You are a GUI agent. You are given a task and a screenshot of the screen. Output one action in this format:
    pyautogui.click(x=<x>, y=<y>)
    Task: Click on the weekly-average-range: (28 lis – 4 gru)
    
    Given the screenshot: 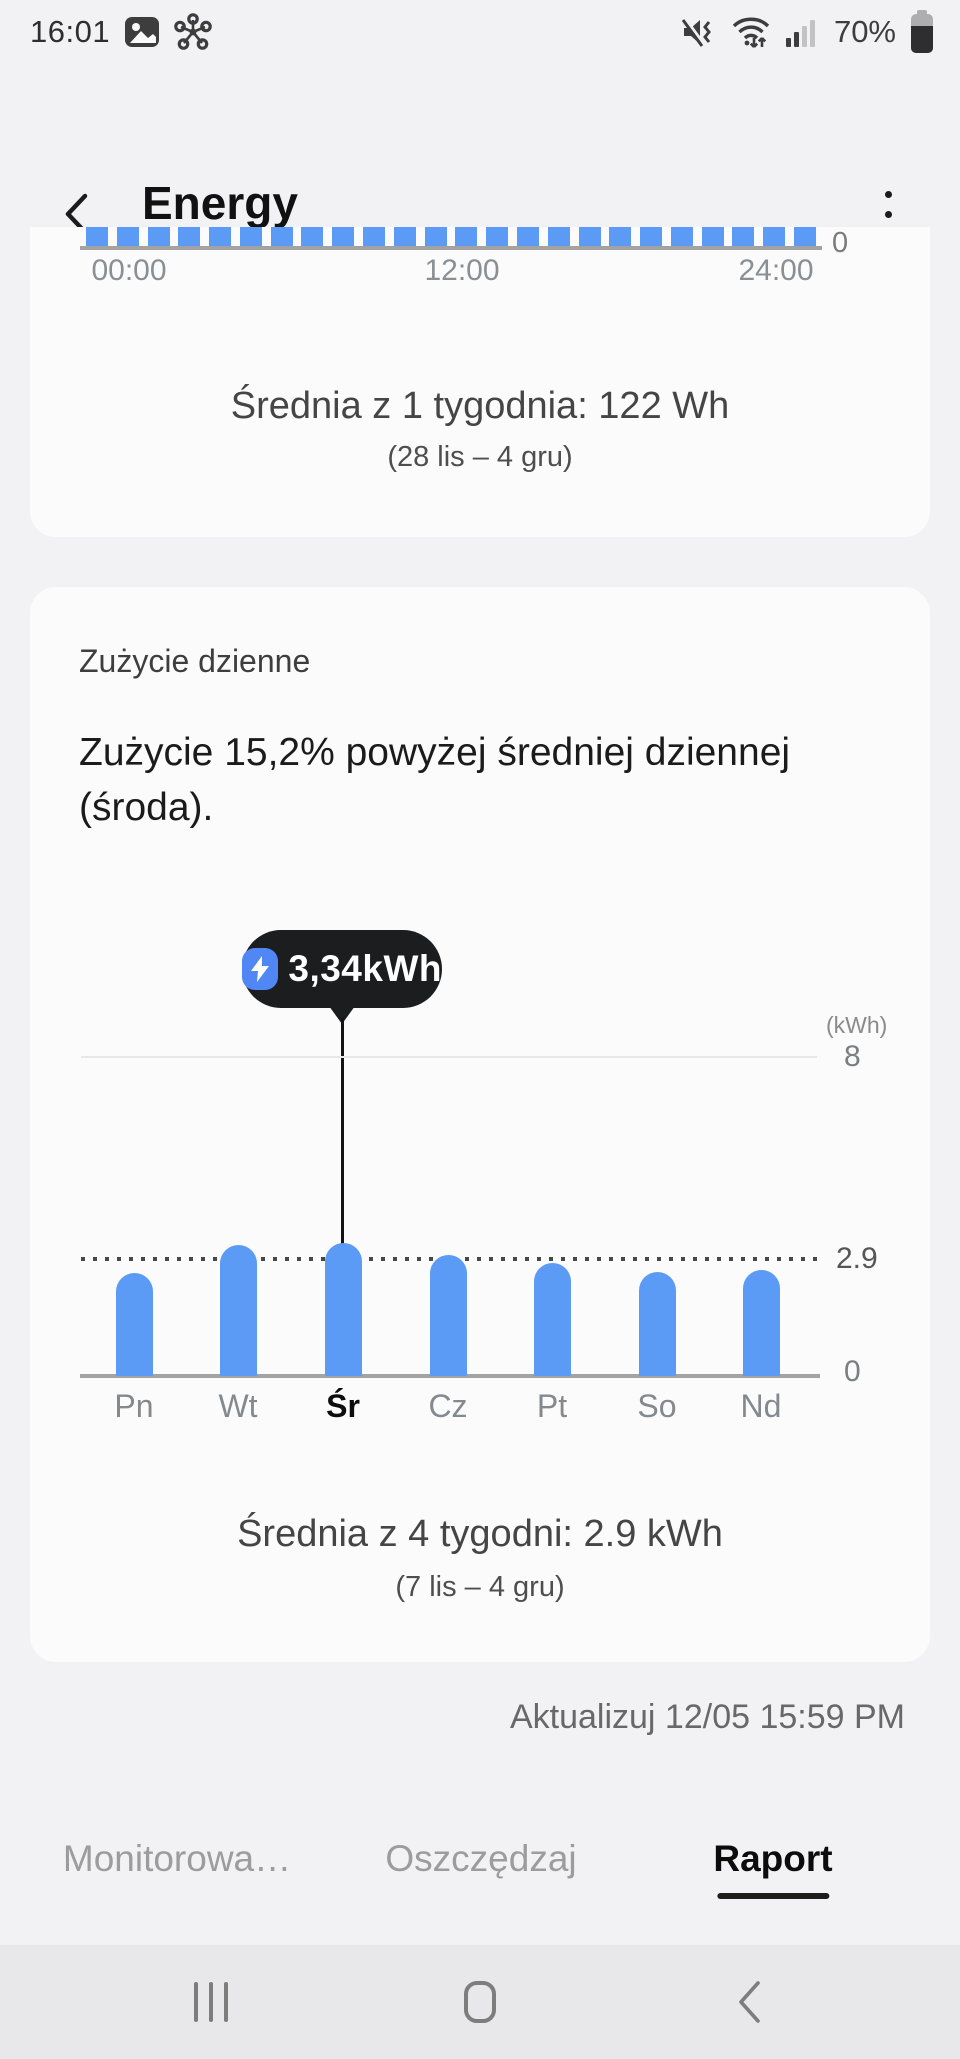 What is the action you would take?
    pyautogui.click(x=480, y=457)
    